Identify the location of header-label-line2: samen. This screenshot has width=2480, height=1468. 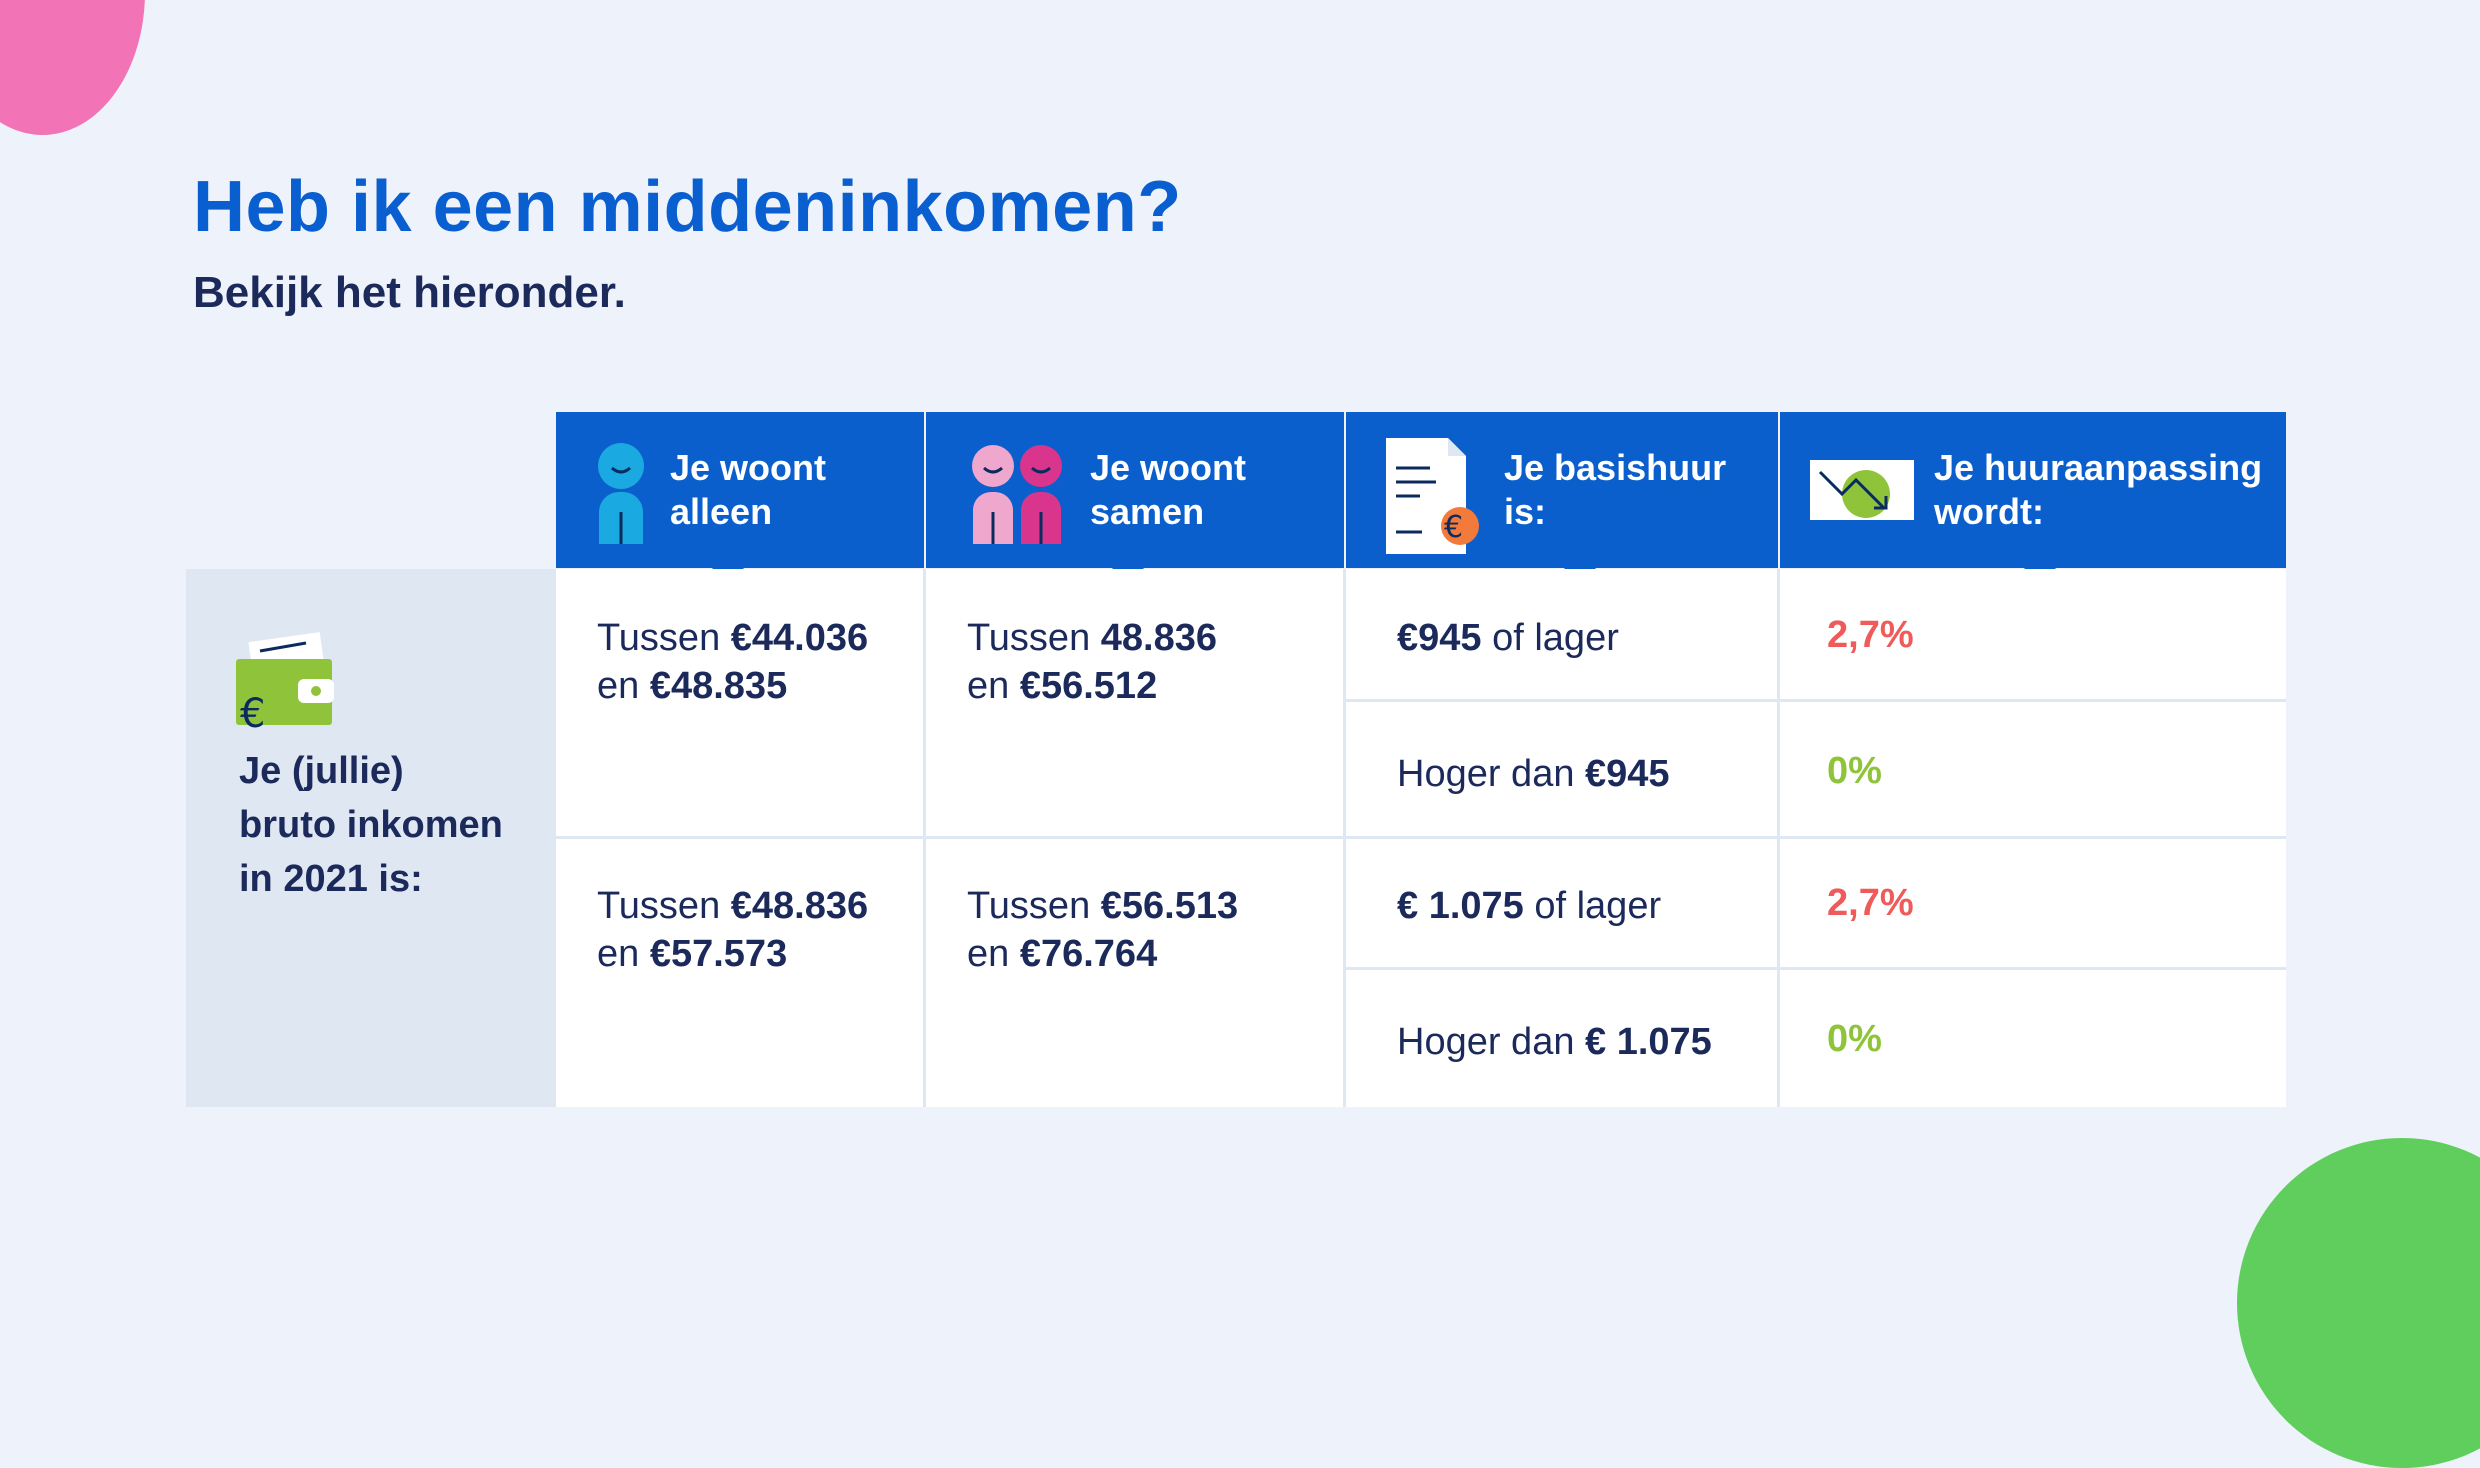
(1147, 511).